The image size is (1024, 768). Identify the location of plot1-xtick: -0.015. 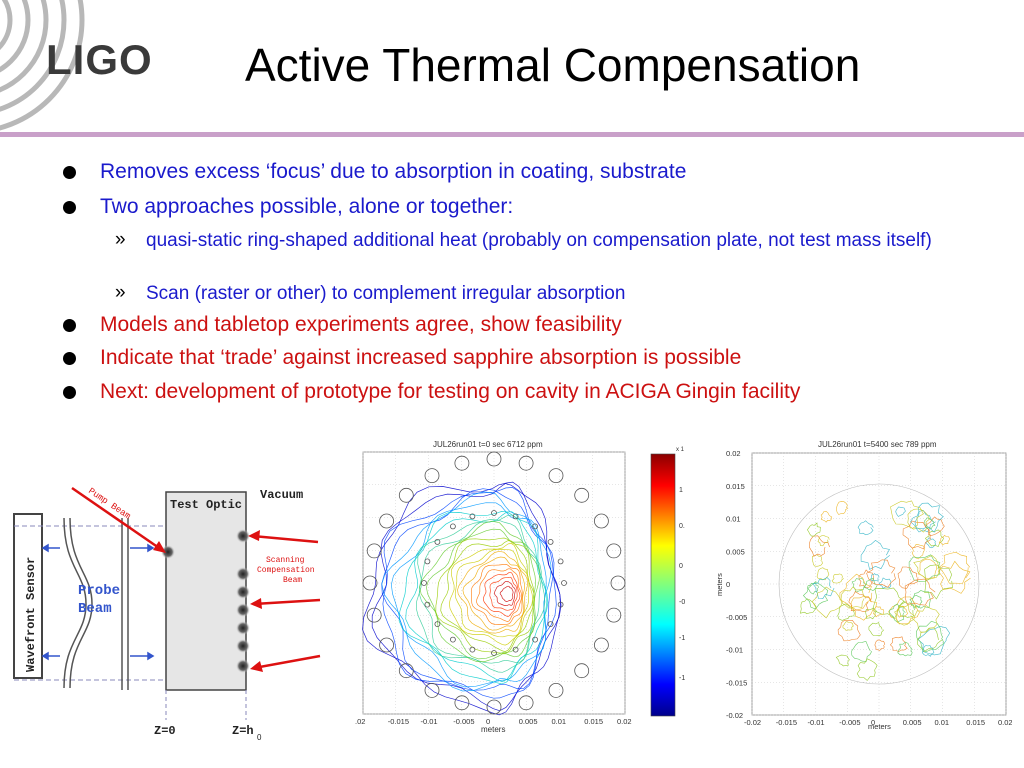
(398, 721).